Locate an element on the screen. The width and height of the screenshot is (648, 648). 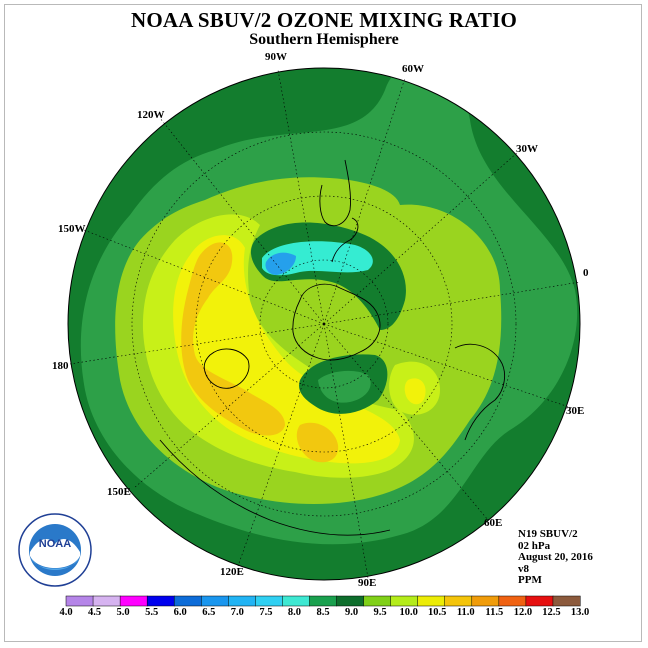
southern-landmass-coast is located at coordinates (275, 487).